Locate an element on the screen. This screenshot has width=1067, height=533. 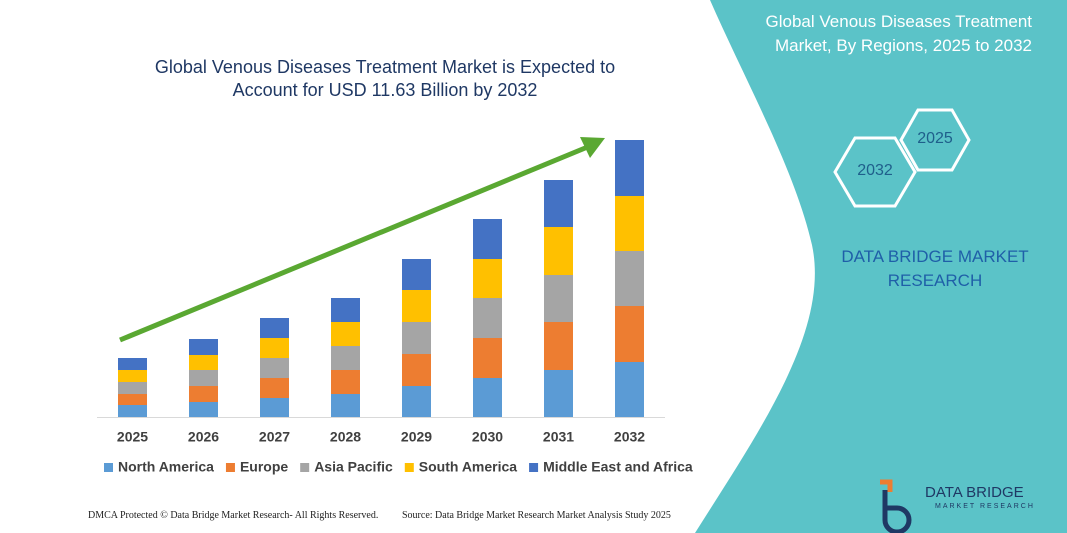
x-tick-label: 2031 is located at coordinates (558, 437).